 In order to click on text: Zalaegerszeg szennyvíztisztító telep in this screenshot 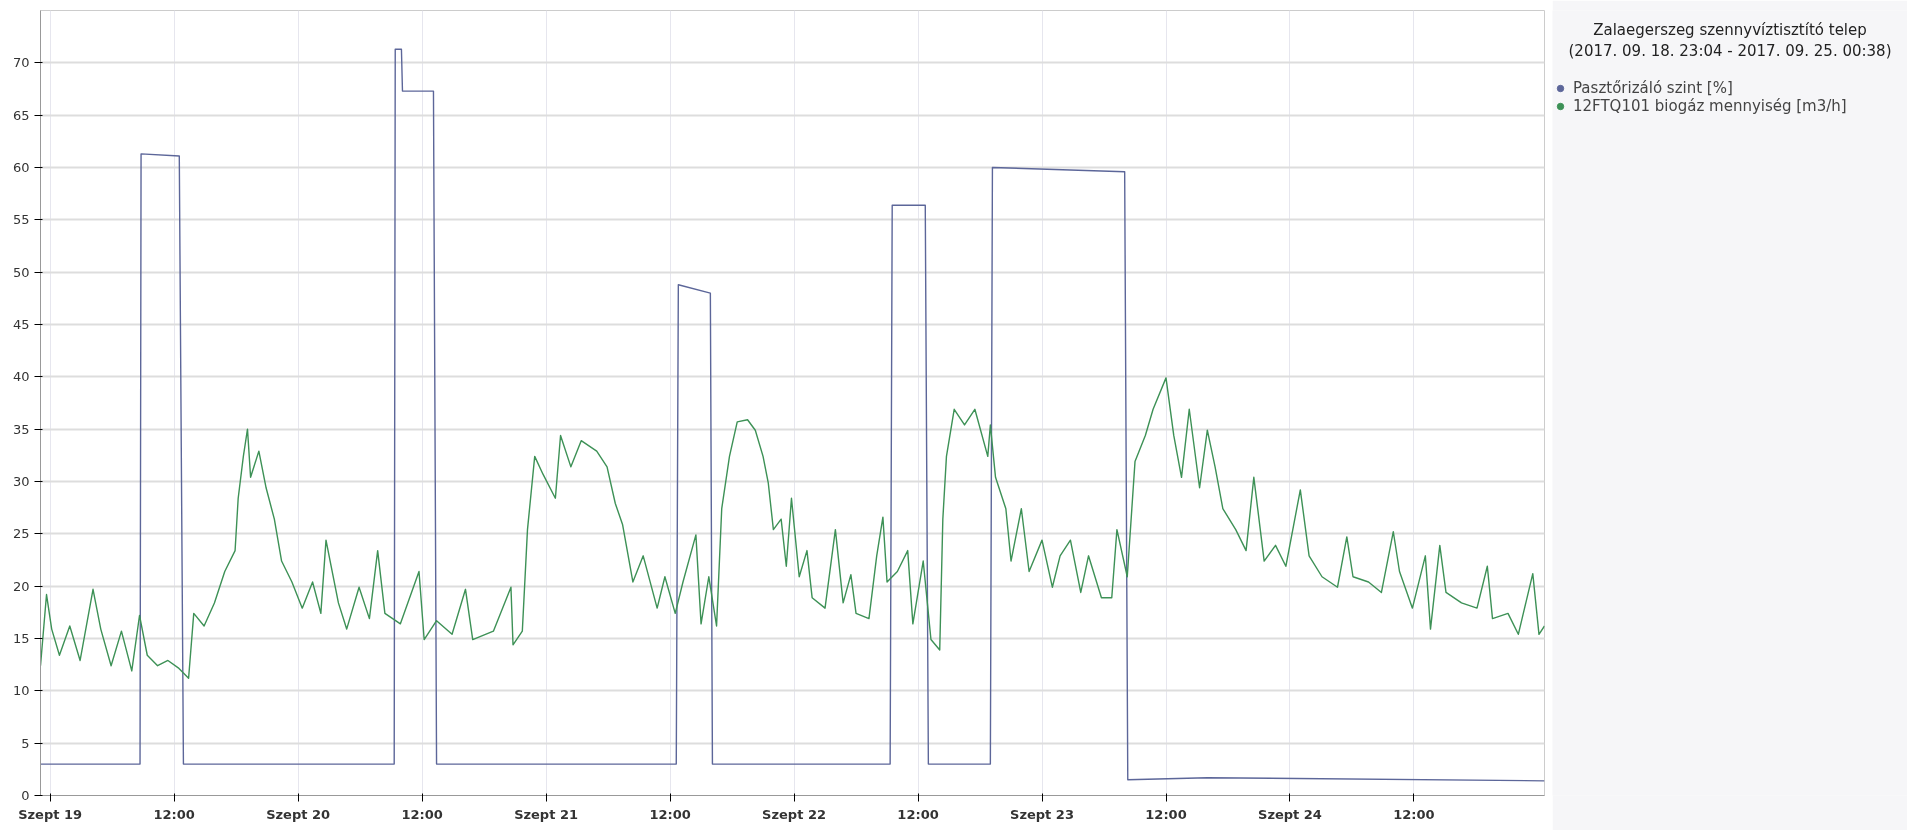, I will do `click(1730, 30)`.